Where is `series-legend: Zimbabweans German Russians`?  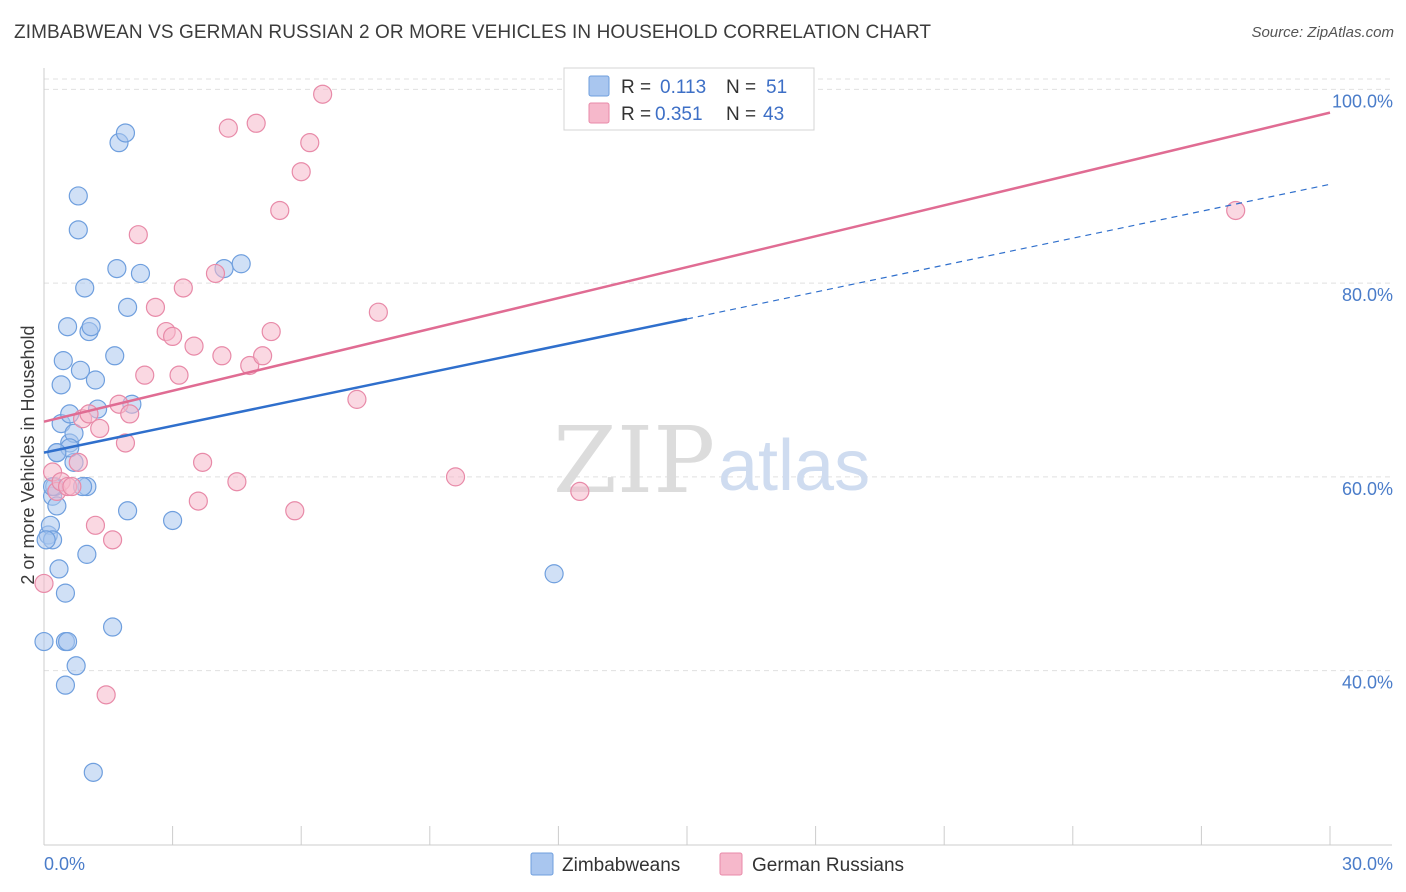
series-legend: Zimbabweans German Russians is located at coordinates (717, 864).